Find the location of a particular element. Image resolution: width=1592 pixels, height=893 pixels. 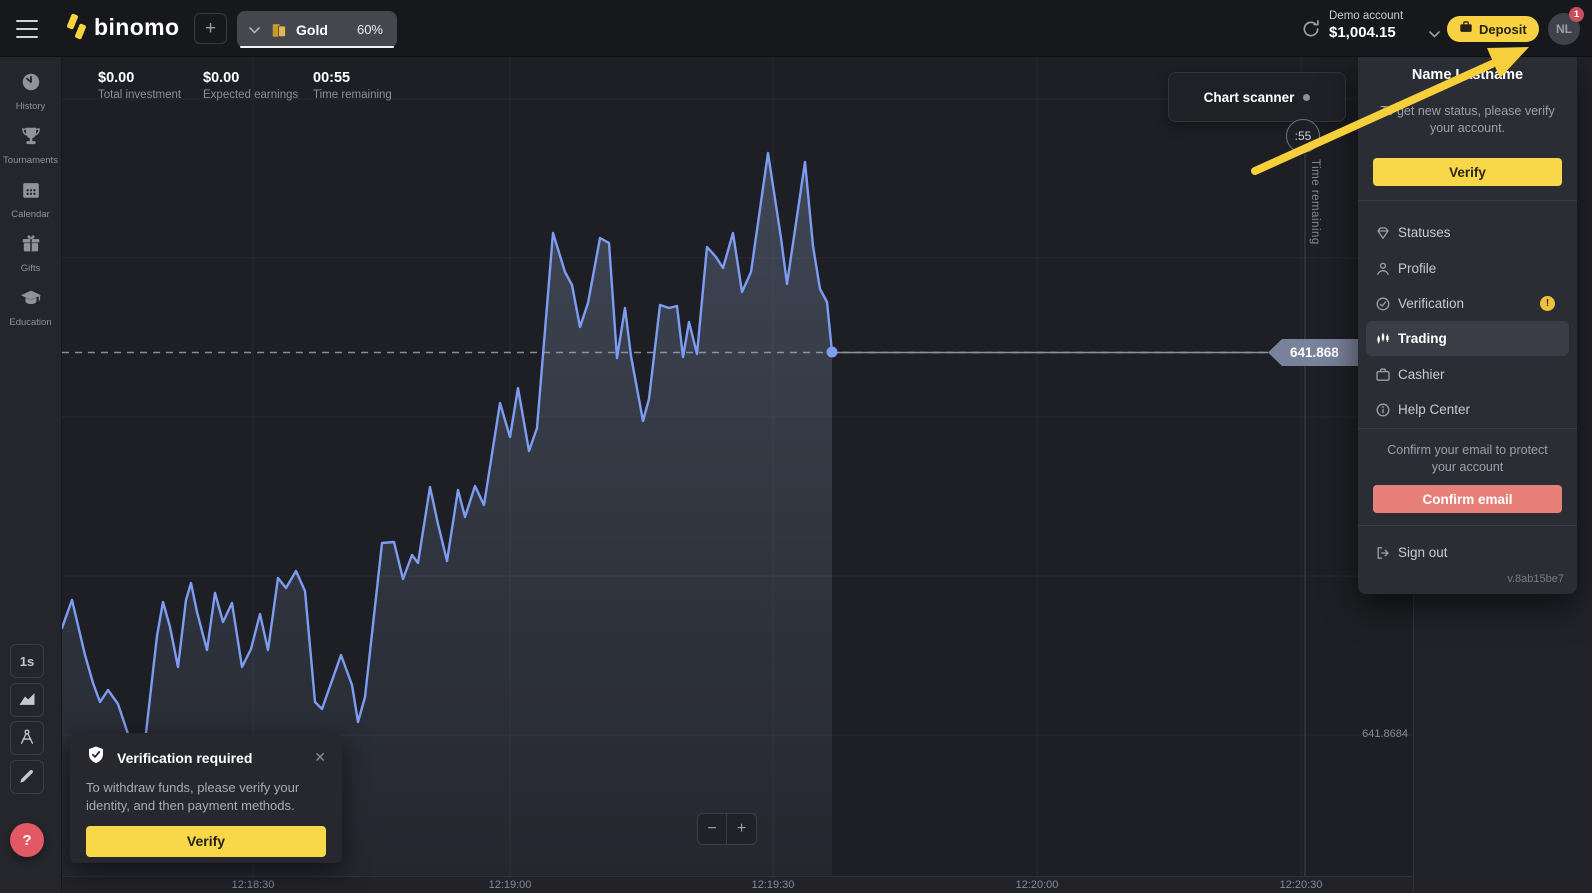

verification-alert-badge: ! is located at coordinates (1547, 303).